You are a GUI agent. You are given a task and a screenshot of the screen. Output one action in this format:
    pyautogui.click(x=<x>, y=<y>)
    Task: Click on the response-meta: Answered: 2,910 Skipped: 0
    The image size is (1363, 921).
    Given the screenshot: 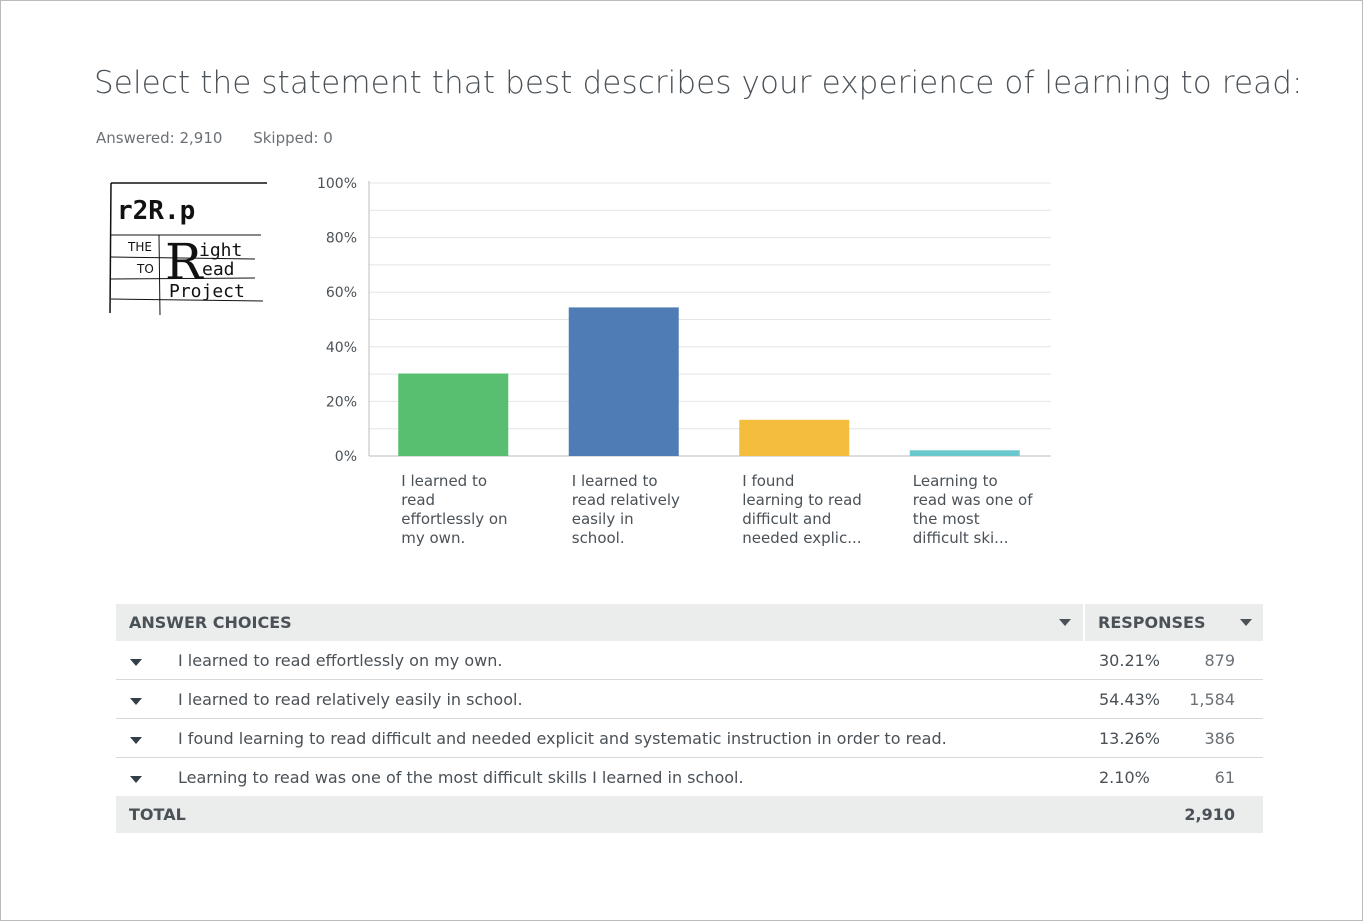 What is the action you would take?
    pyautogui.click(x=227, y=138)
    